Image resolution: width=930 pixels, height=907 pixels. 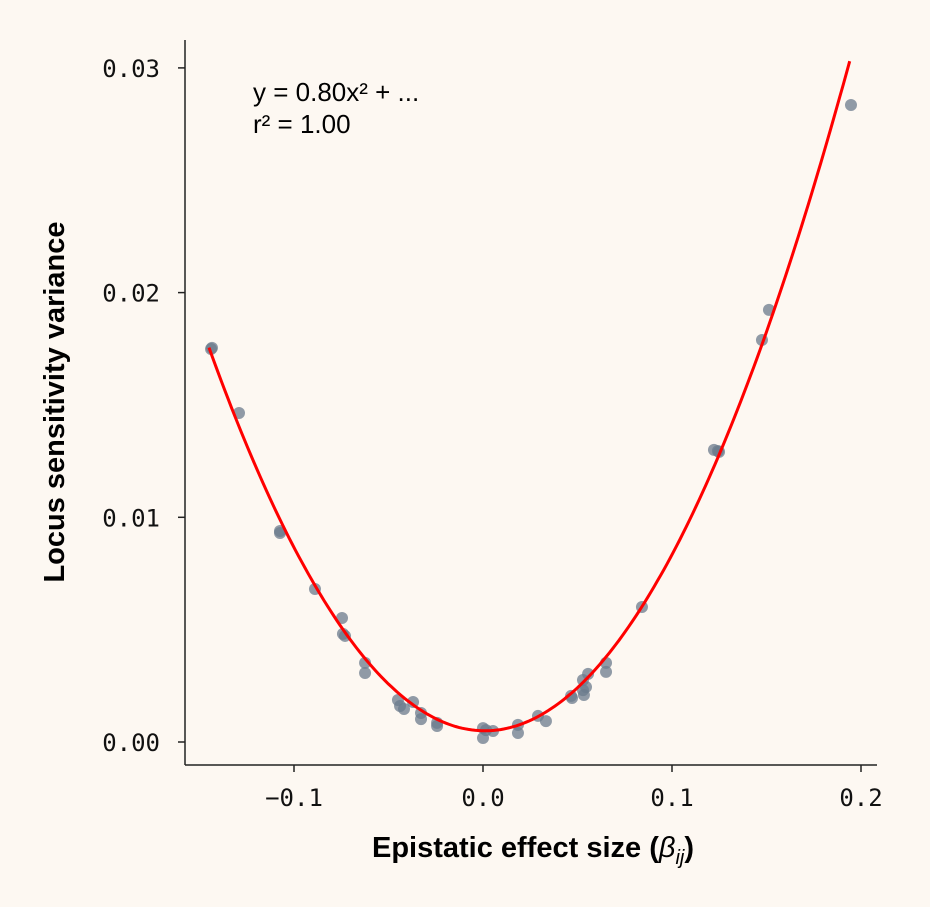 What do you see at coordinates (689, 848) in the screenshot?
I see `x-axis-label-suffix: )` at bounding box center [689, 848].